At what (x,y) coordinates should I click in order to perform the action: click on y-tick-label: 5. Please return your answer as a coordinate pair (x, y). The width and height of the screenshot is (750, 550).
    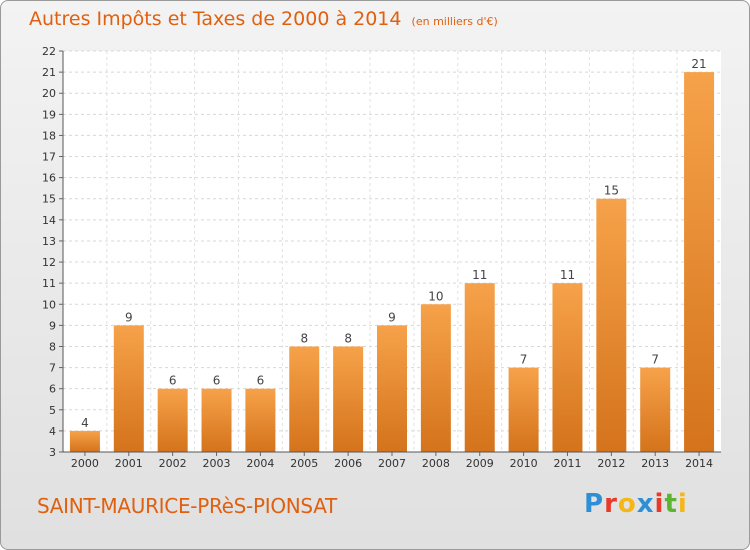
    Looking at the image, I should click on (52, 410).